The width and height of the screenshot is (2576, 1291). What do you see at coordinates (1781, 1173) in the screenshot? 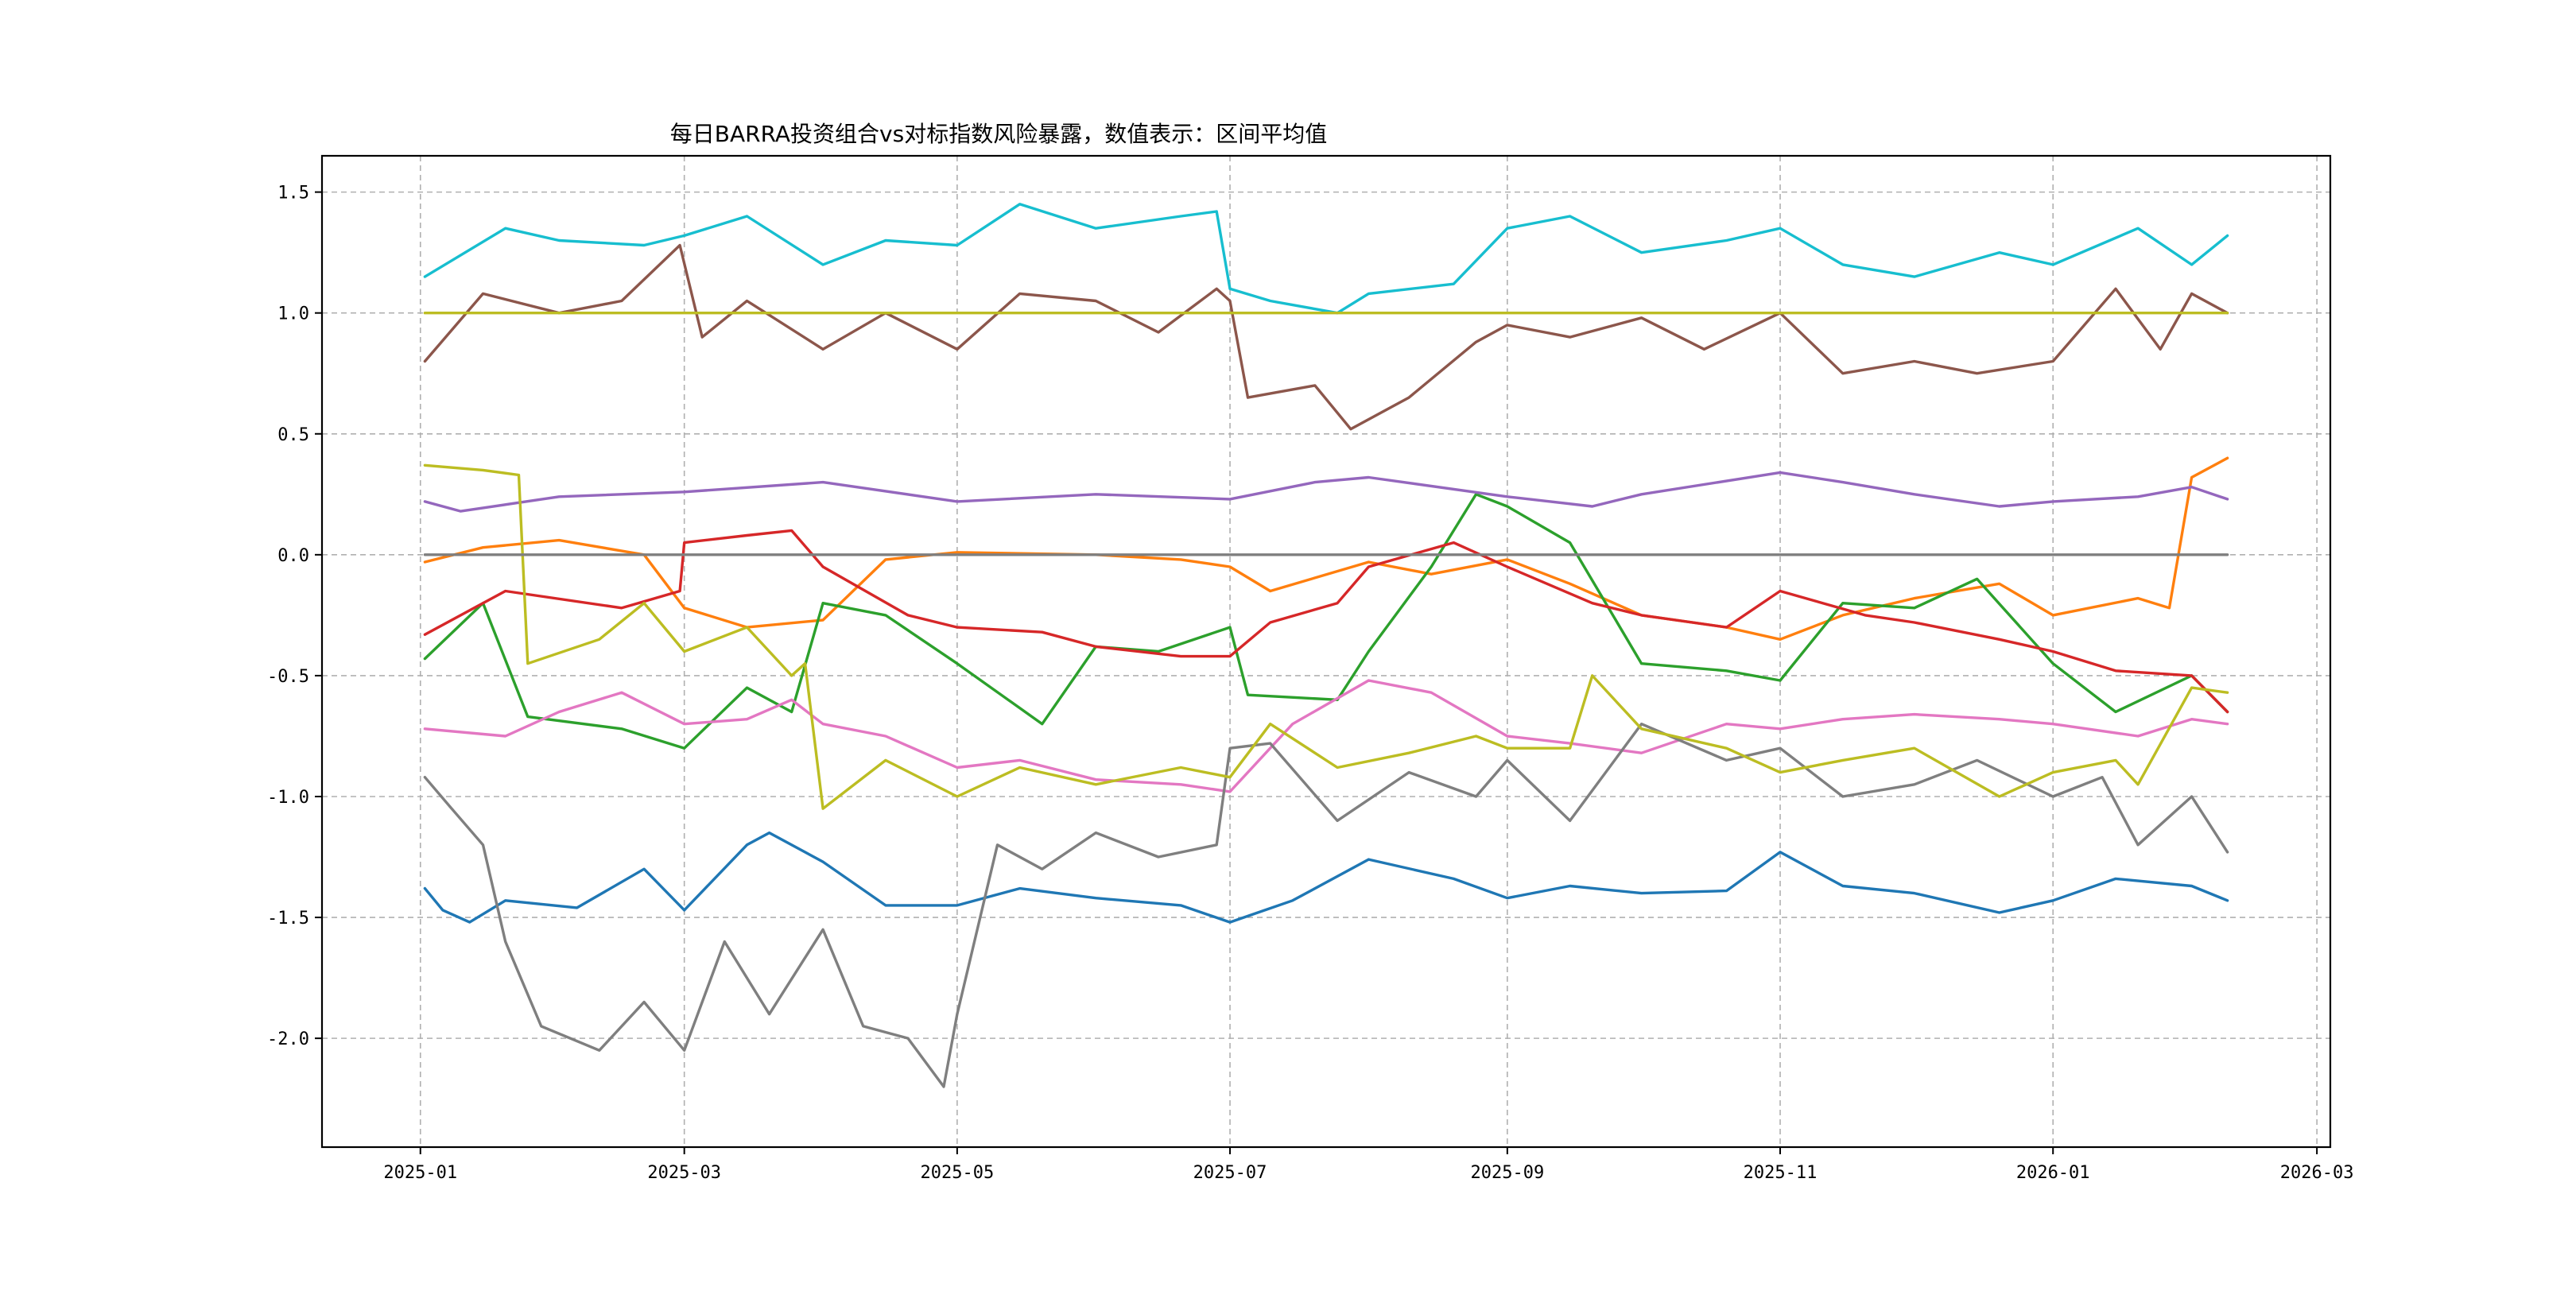
I see `x-tick-label: 2025-11` at bounding box center [1781, 1173].